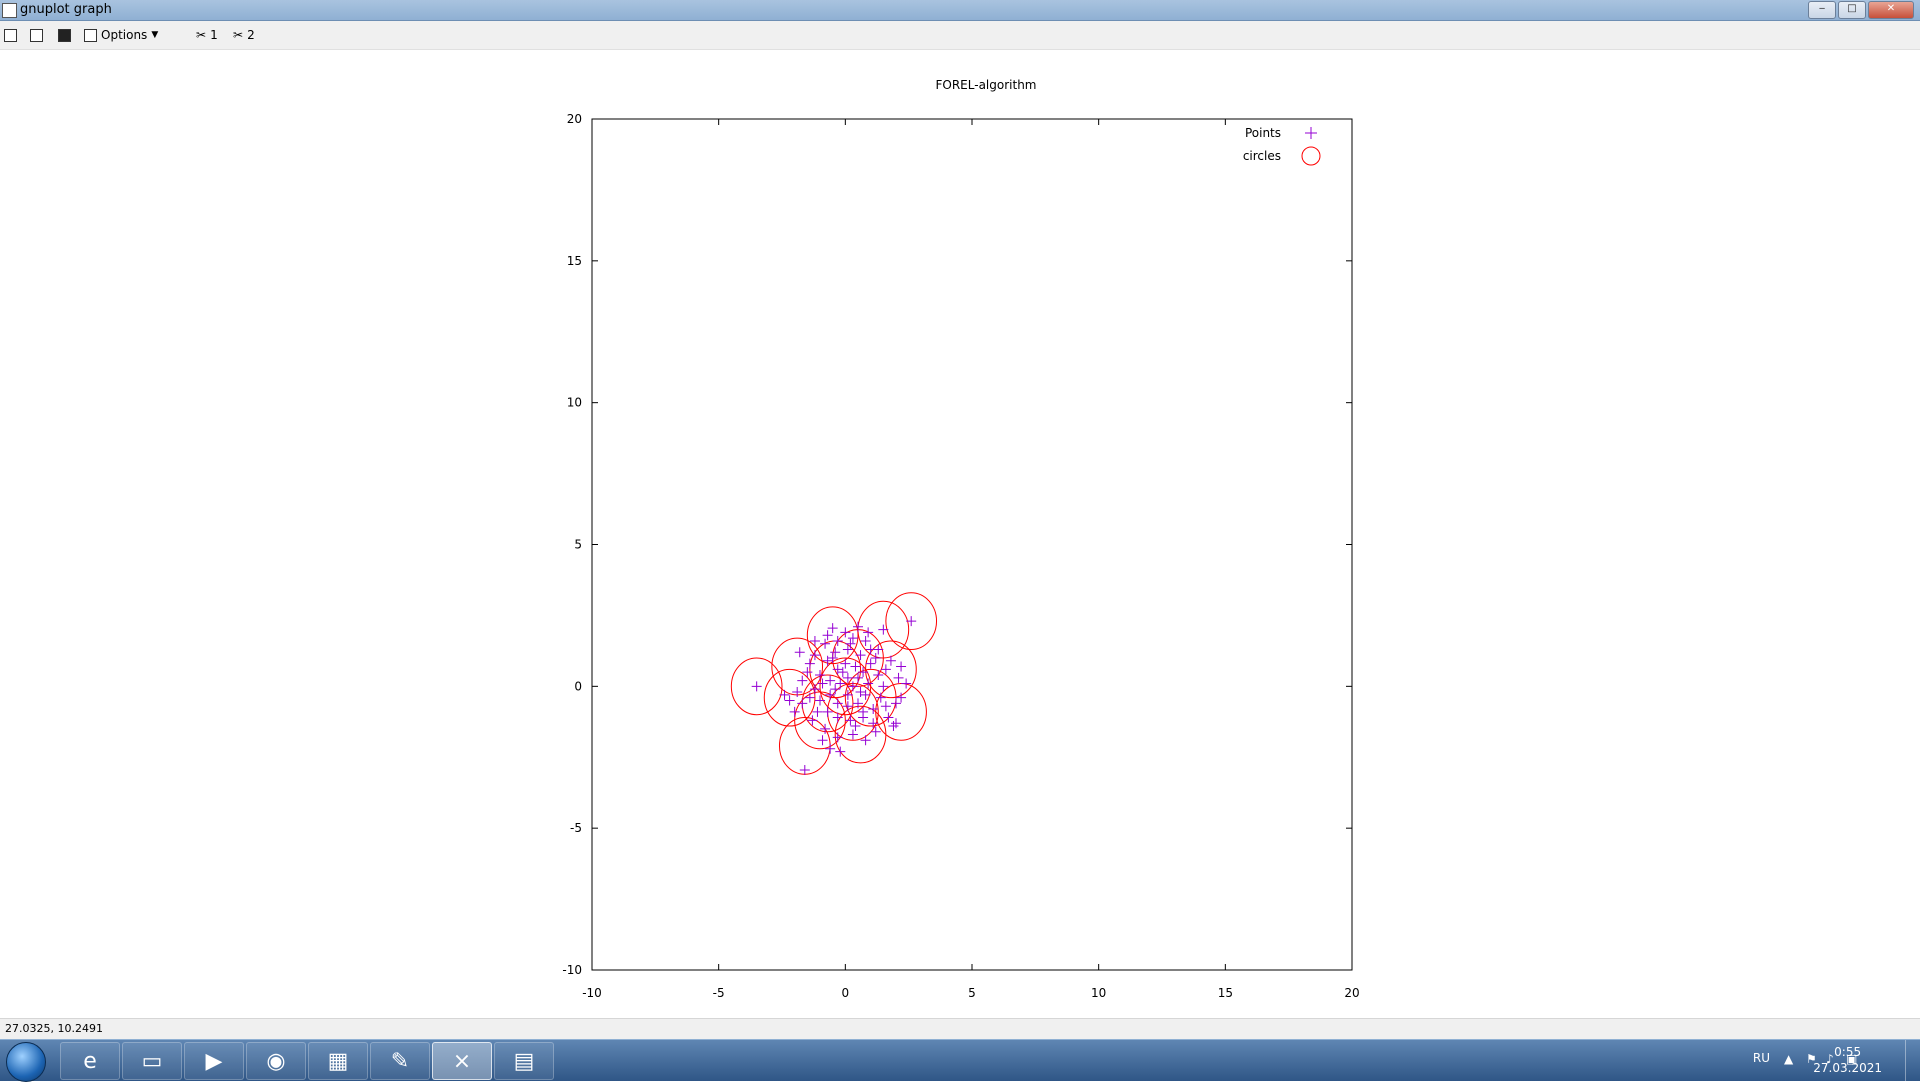 The image size is (1920, 1082). Describe the element at coordinates (66, 9) in the screenshot. I see `window-title: gnuplot graph` at that location.